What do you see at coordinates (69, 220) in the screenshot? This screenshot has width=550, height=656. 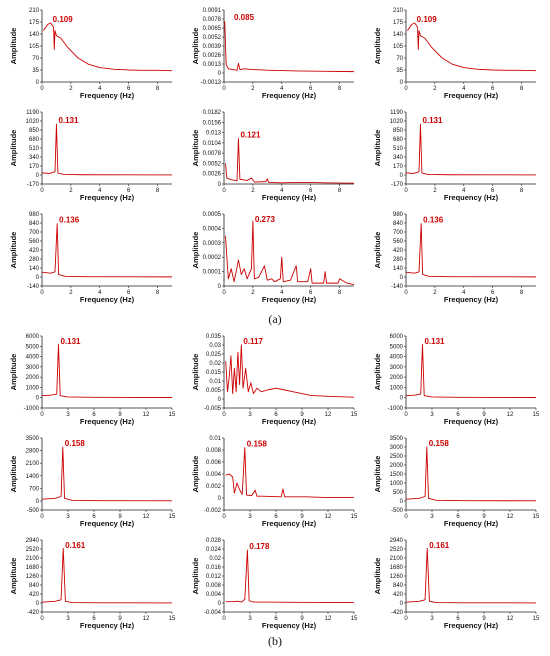 I see `peak-value-label: 0.136` at bounding box center [69, 220].